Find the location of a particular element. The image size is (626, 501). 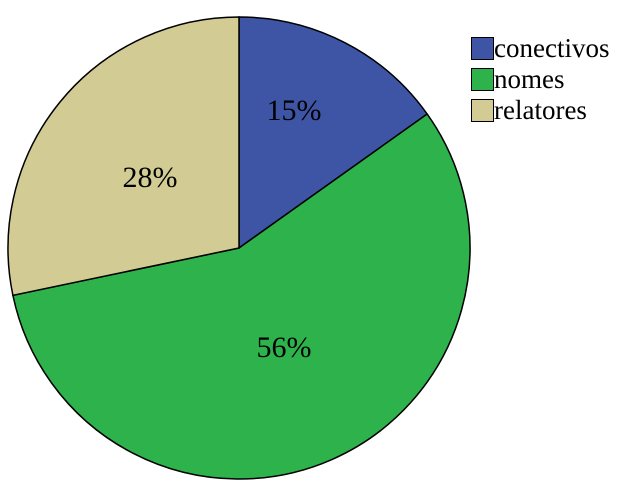

legend-swatch-nomes is located at coordinates (482, 79).